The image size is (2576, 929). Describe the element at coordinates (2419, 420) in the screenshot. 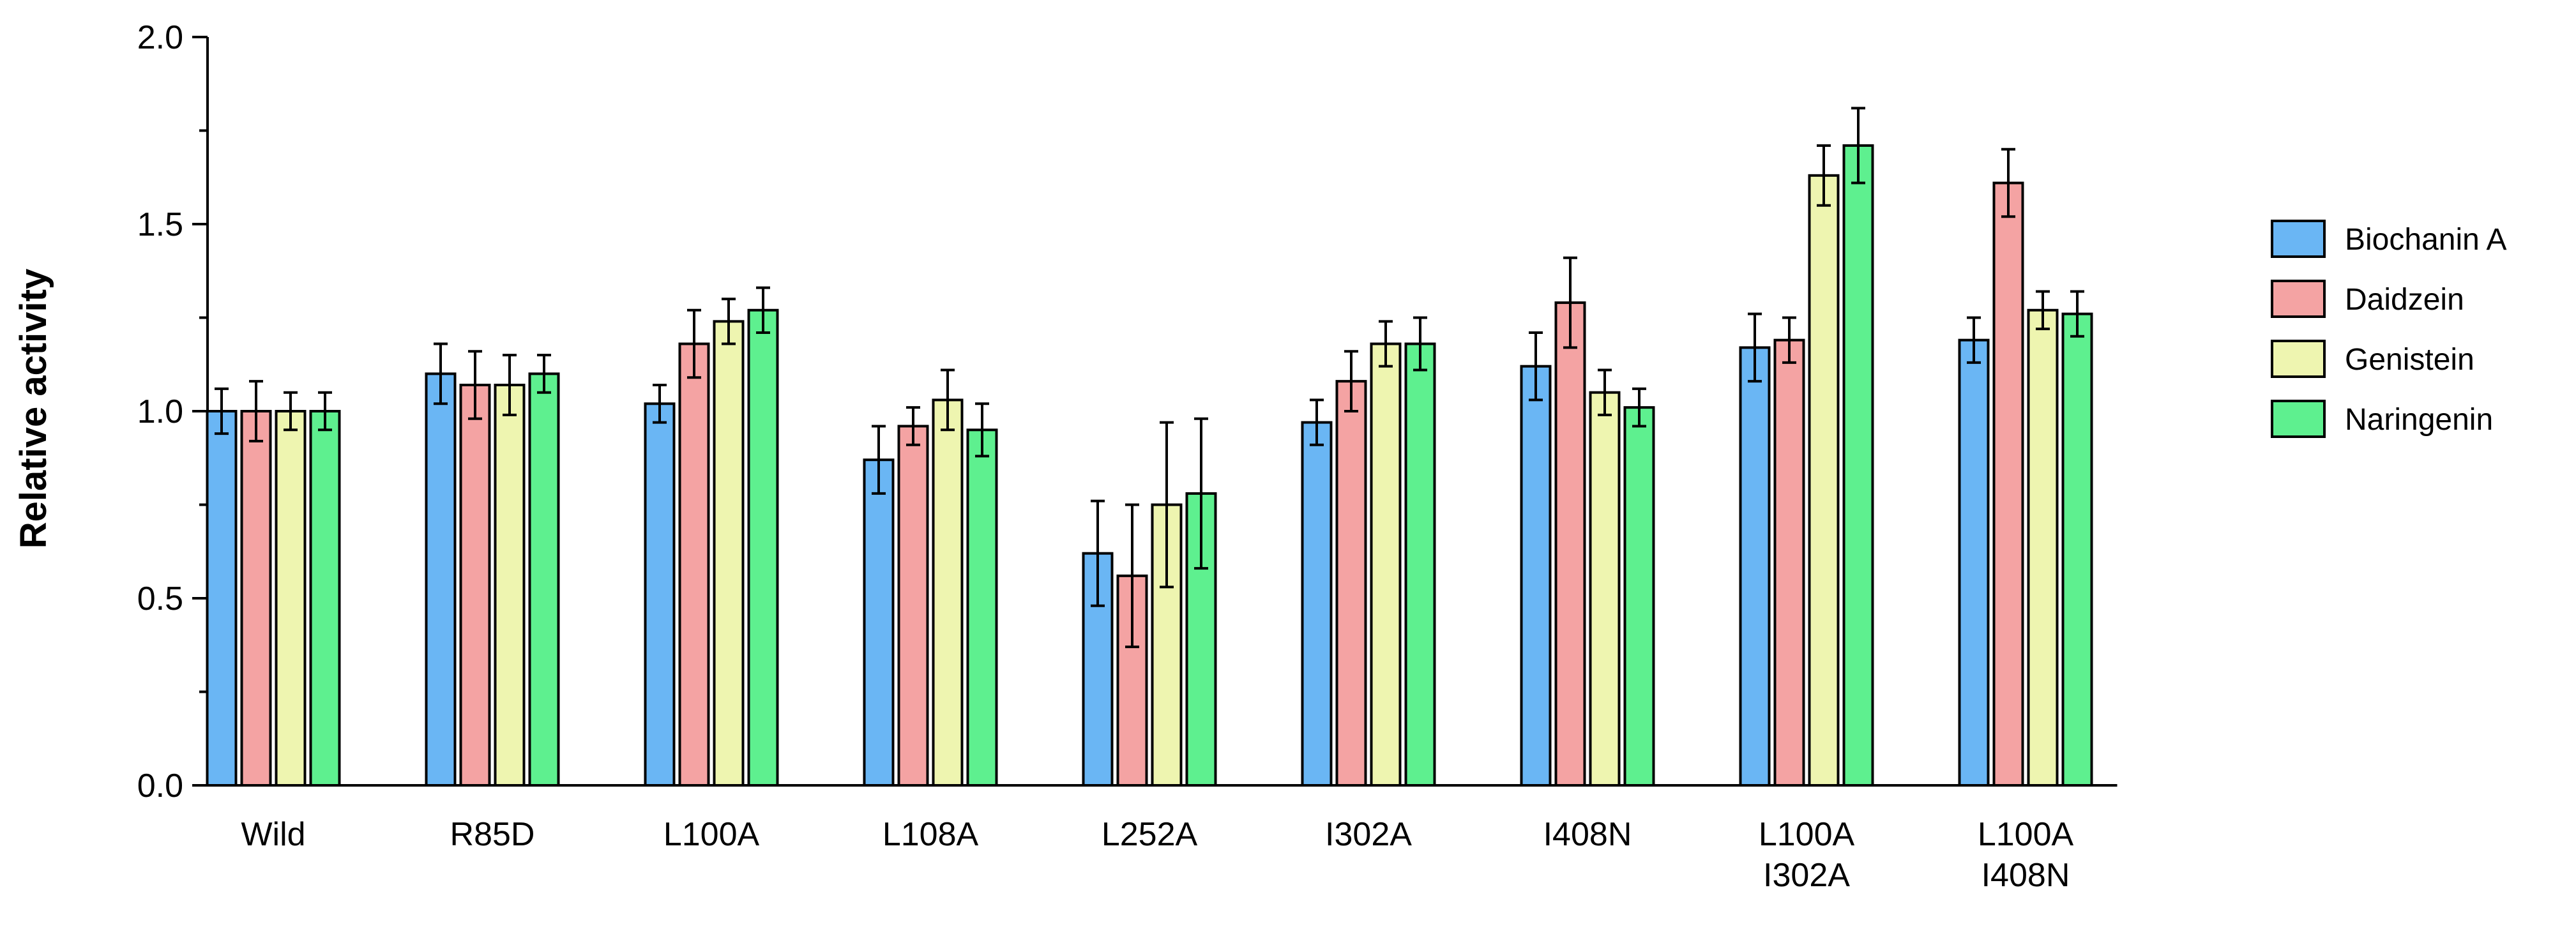

I see `legend-label: Naringenin` at that location.